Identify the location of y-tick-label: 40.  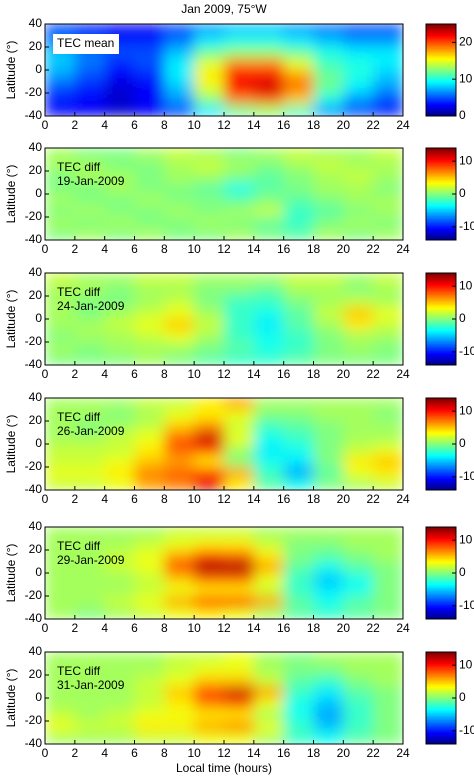
(36, 526).